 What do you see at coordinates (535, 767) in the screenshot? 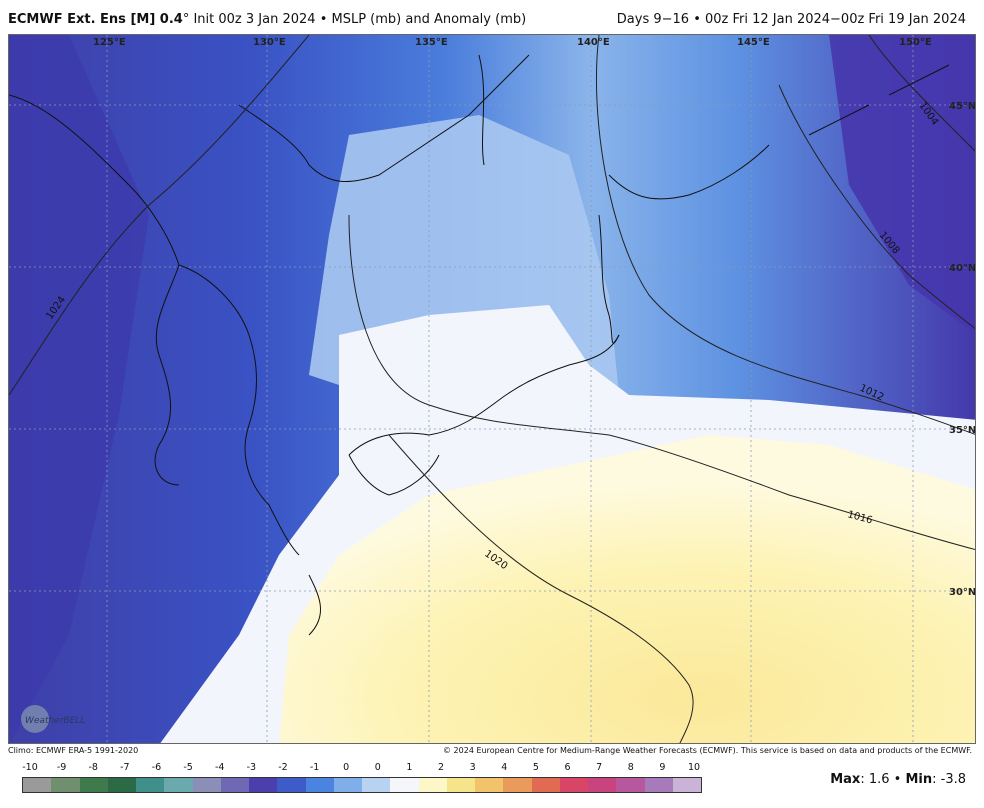
I see `colorbar-tick-label: 5` at bounding box center [535, 767].